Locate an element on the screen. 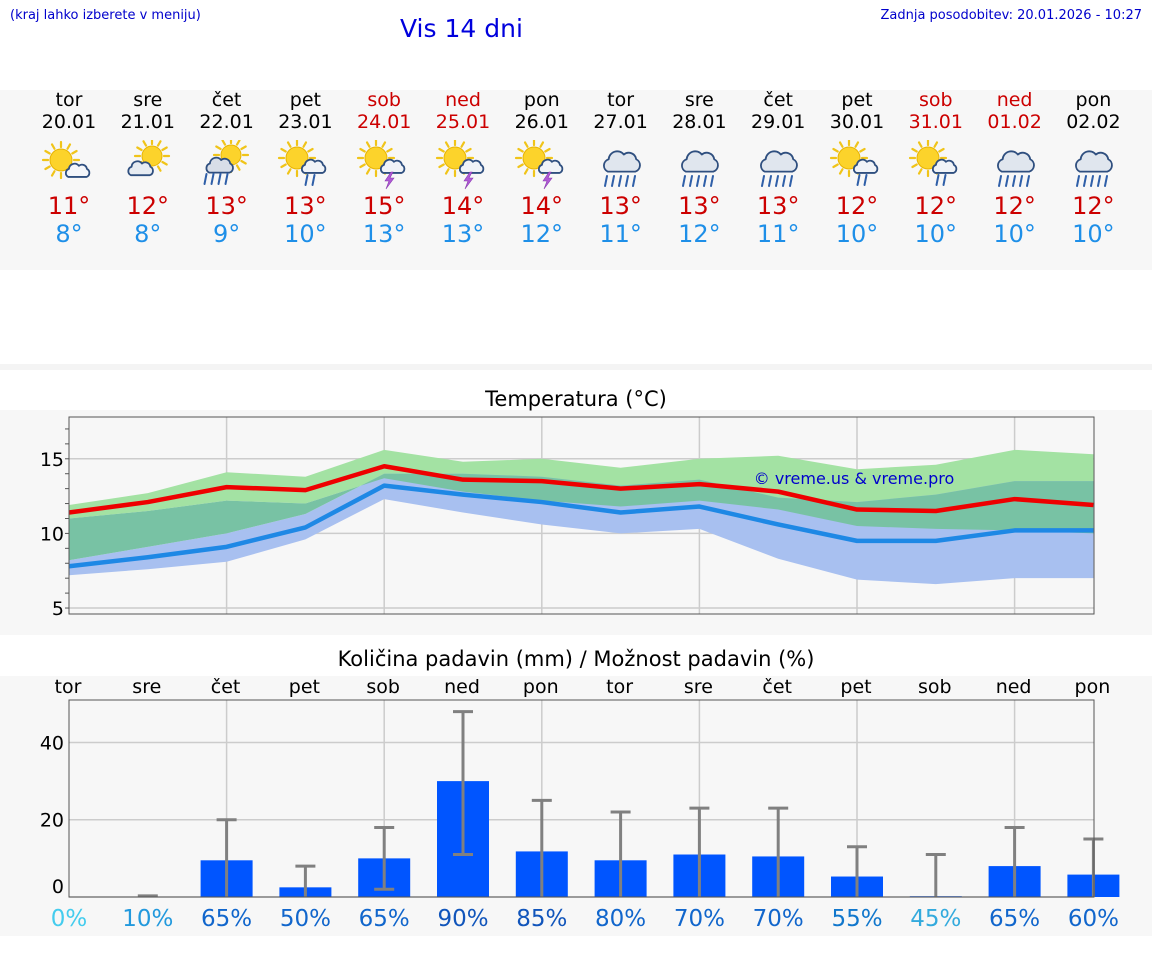  day-date: 21.01 is located at coordinates (147, 122).